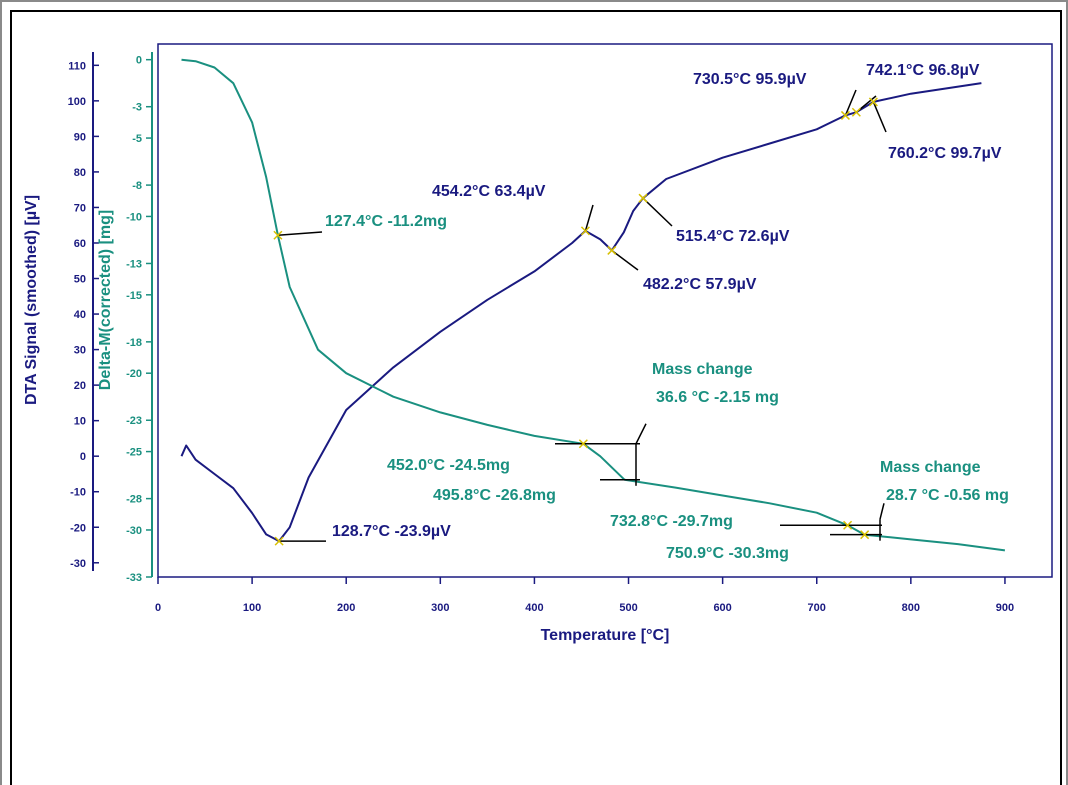 This screenshot has width=1068, height=785. Describe the element at coordinates (1005, 608) in the screenshot. I see `x-tick-label: 900` at that location.